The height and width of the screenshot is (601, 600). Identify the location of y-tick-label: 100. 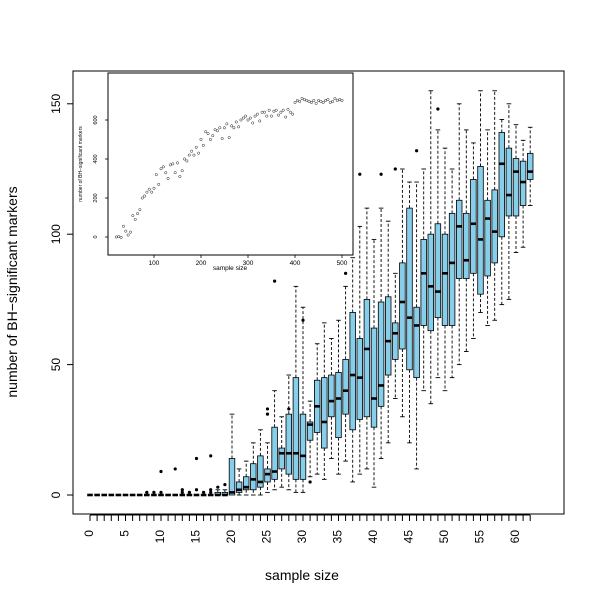
(56, 234).